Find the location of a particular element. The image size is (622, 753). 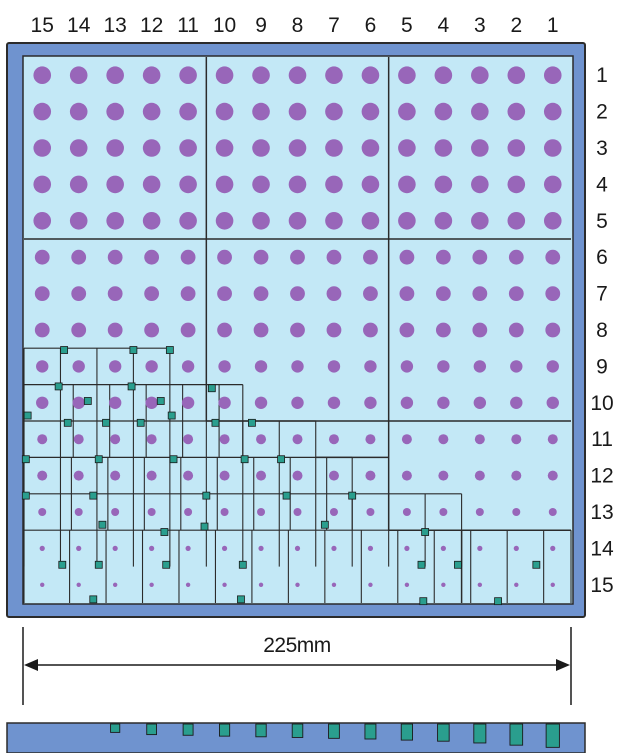

row-label: 8 is located at coordinates (602, 330).